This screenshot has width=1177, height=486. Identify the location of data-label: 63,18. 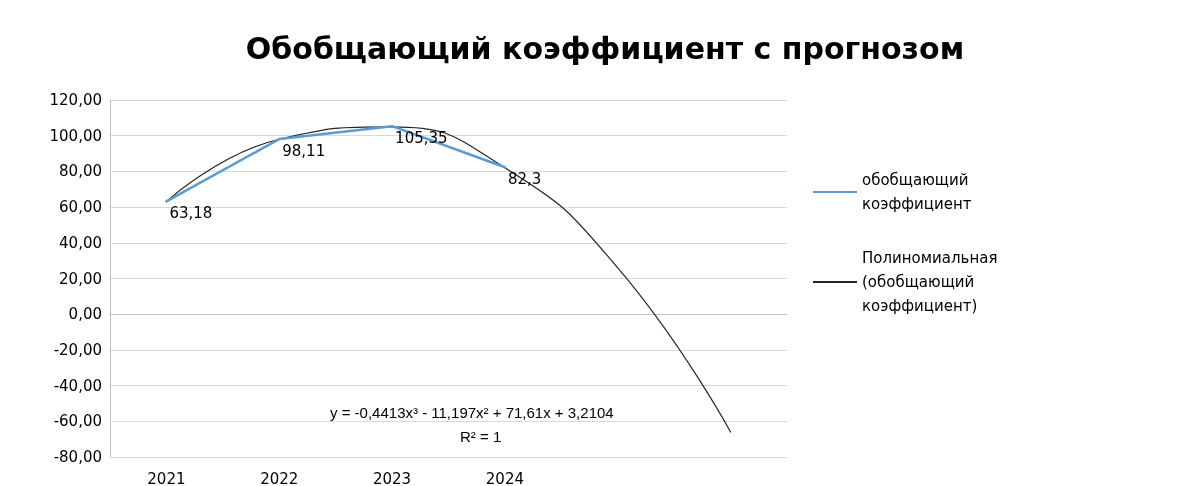
(191, 213).